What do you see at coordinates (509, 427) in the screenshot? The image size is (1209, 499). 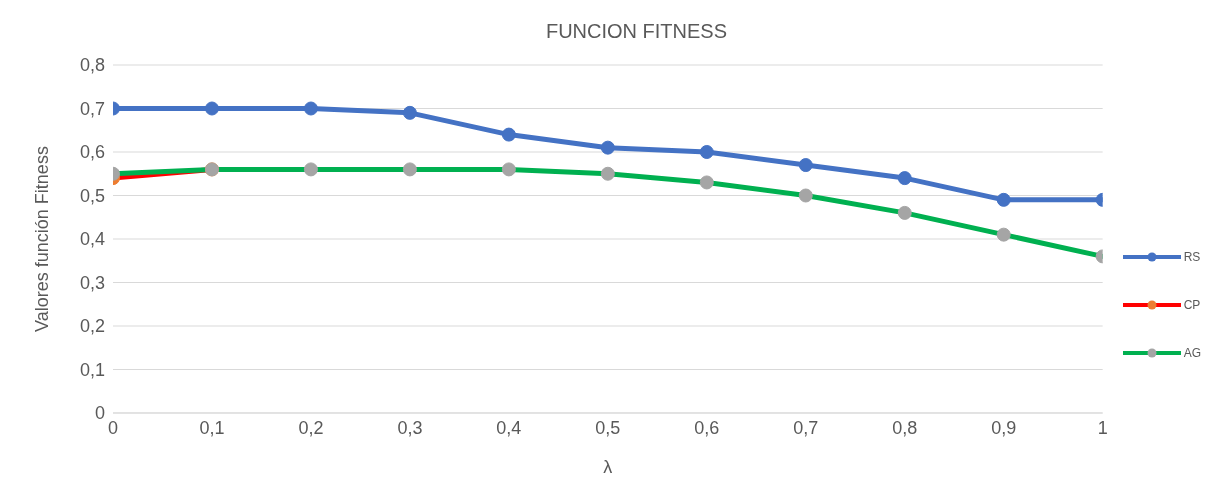 I see `x-tick-label: 0,4` at bounding box center [509, 427].